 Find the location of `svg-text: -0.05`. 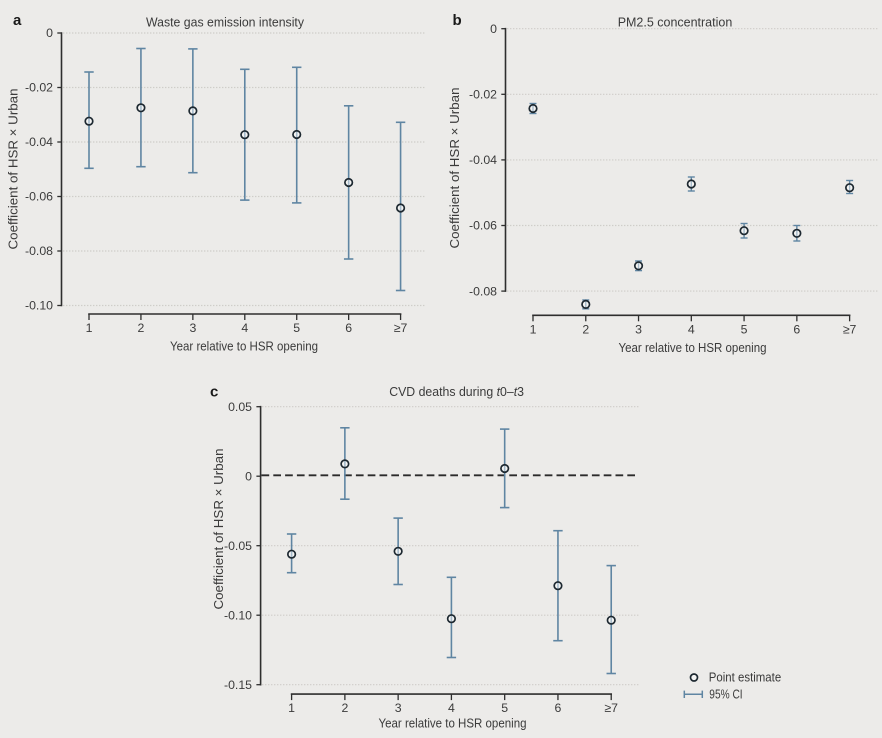

svg-text: -0.05 is located at coordinates (238, 546).